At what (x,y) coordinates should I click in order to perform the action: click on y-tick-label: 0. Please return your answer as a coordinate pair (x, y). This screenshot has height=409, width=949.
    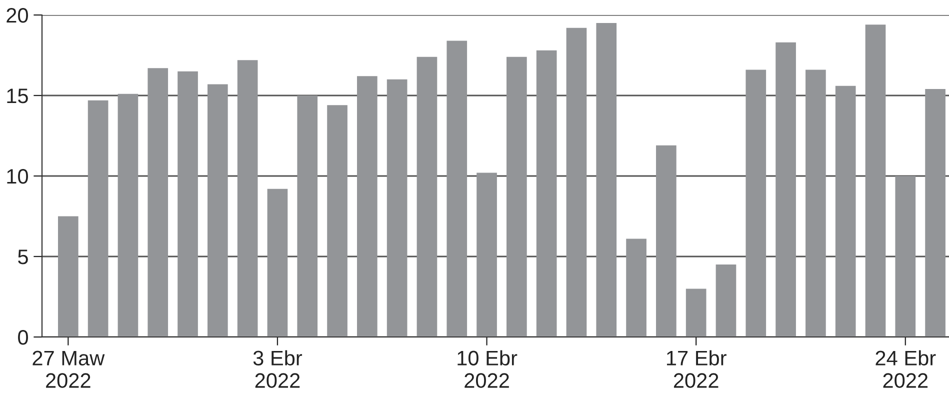
    Looking at the image, I should click on (23, 337).